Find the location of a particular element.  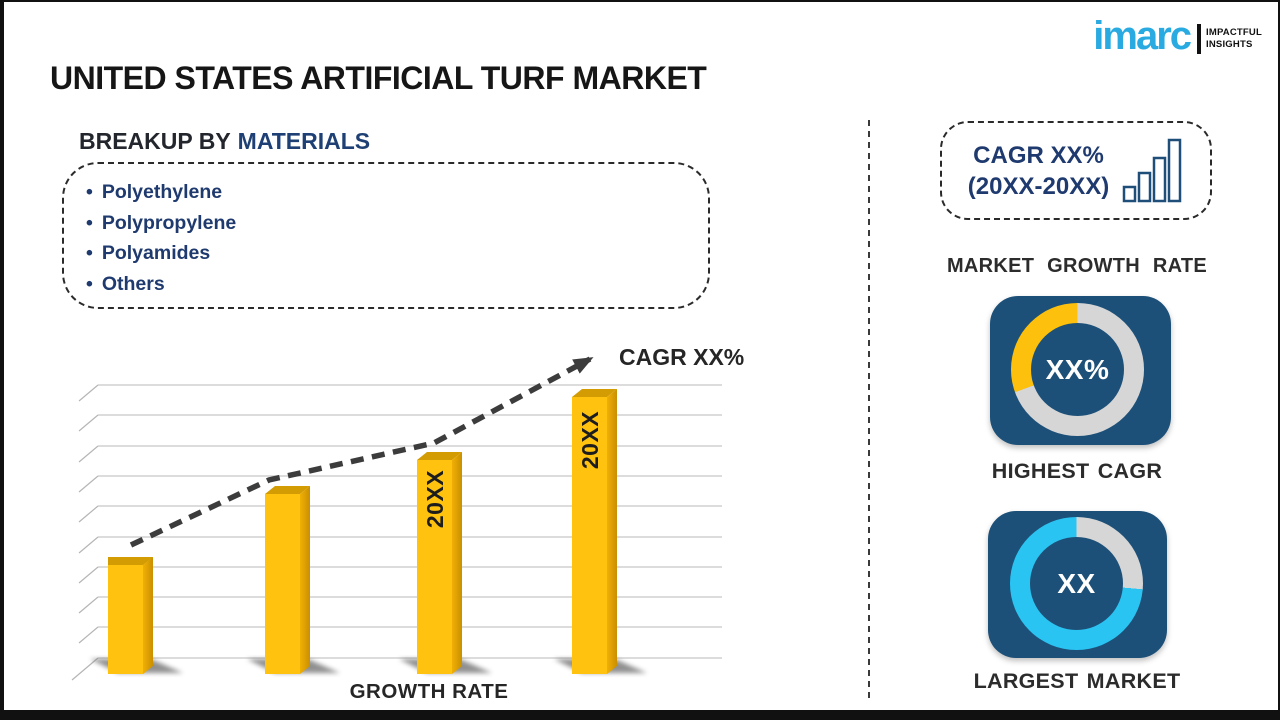

logo-divider is located at coordinates (1199, 39).